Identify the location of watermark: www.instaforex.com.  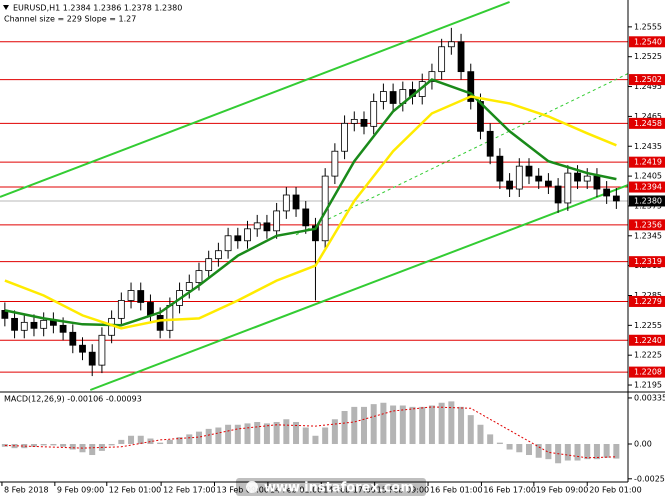
(331, 487).